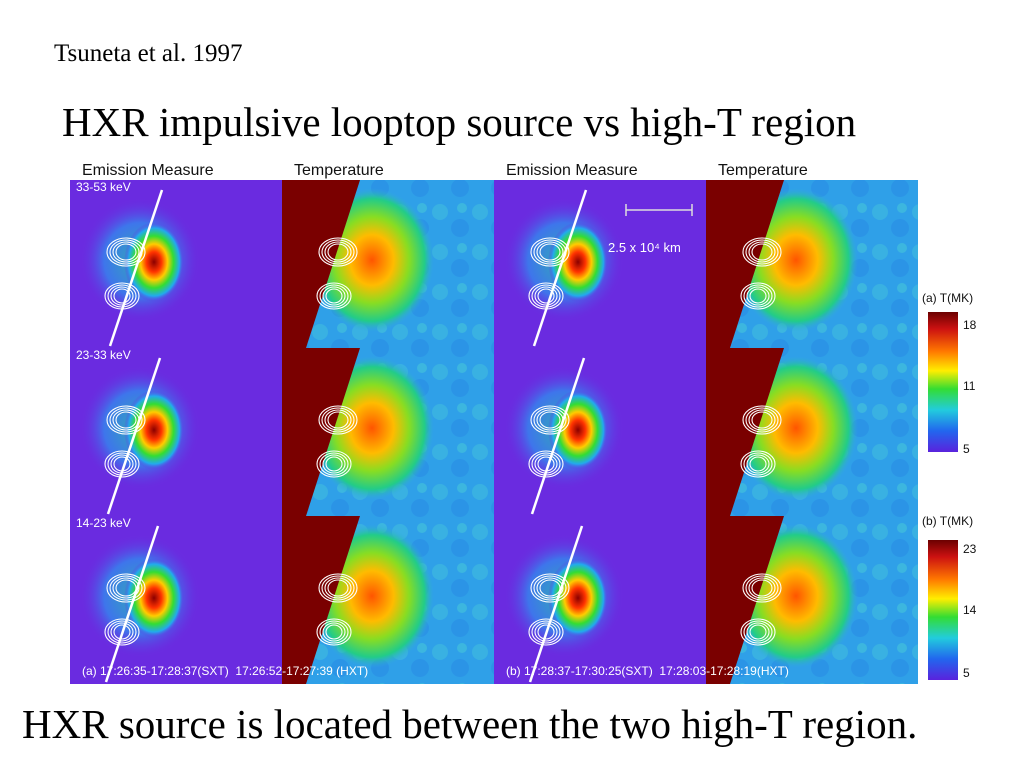 Image resolution: width=1024 pixels, height=768 pixels. What do you see at coordinates (103, 523) in the screenshot?
I see `energy-band-label-3: 14-23 keV` at bounding box center [103, 523].